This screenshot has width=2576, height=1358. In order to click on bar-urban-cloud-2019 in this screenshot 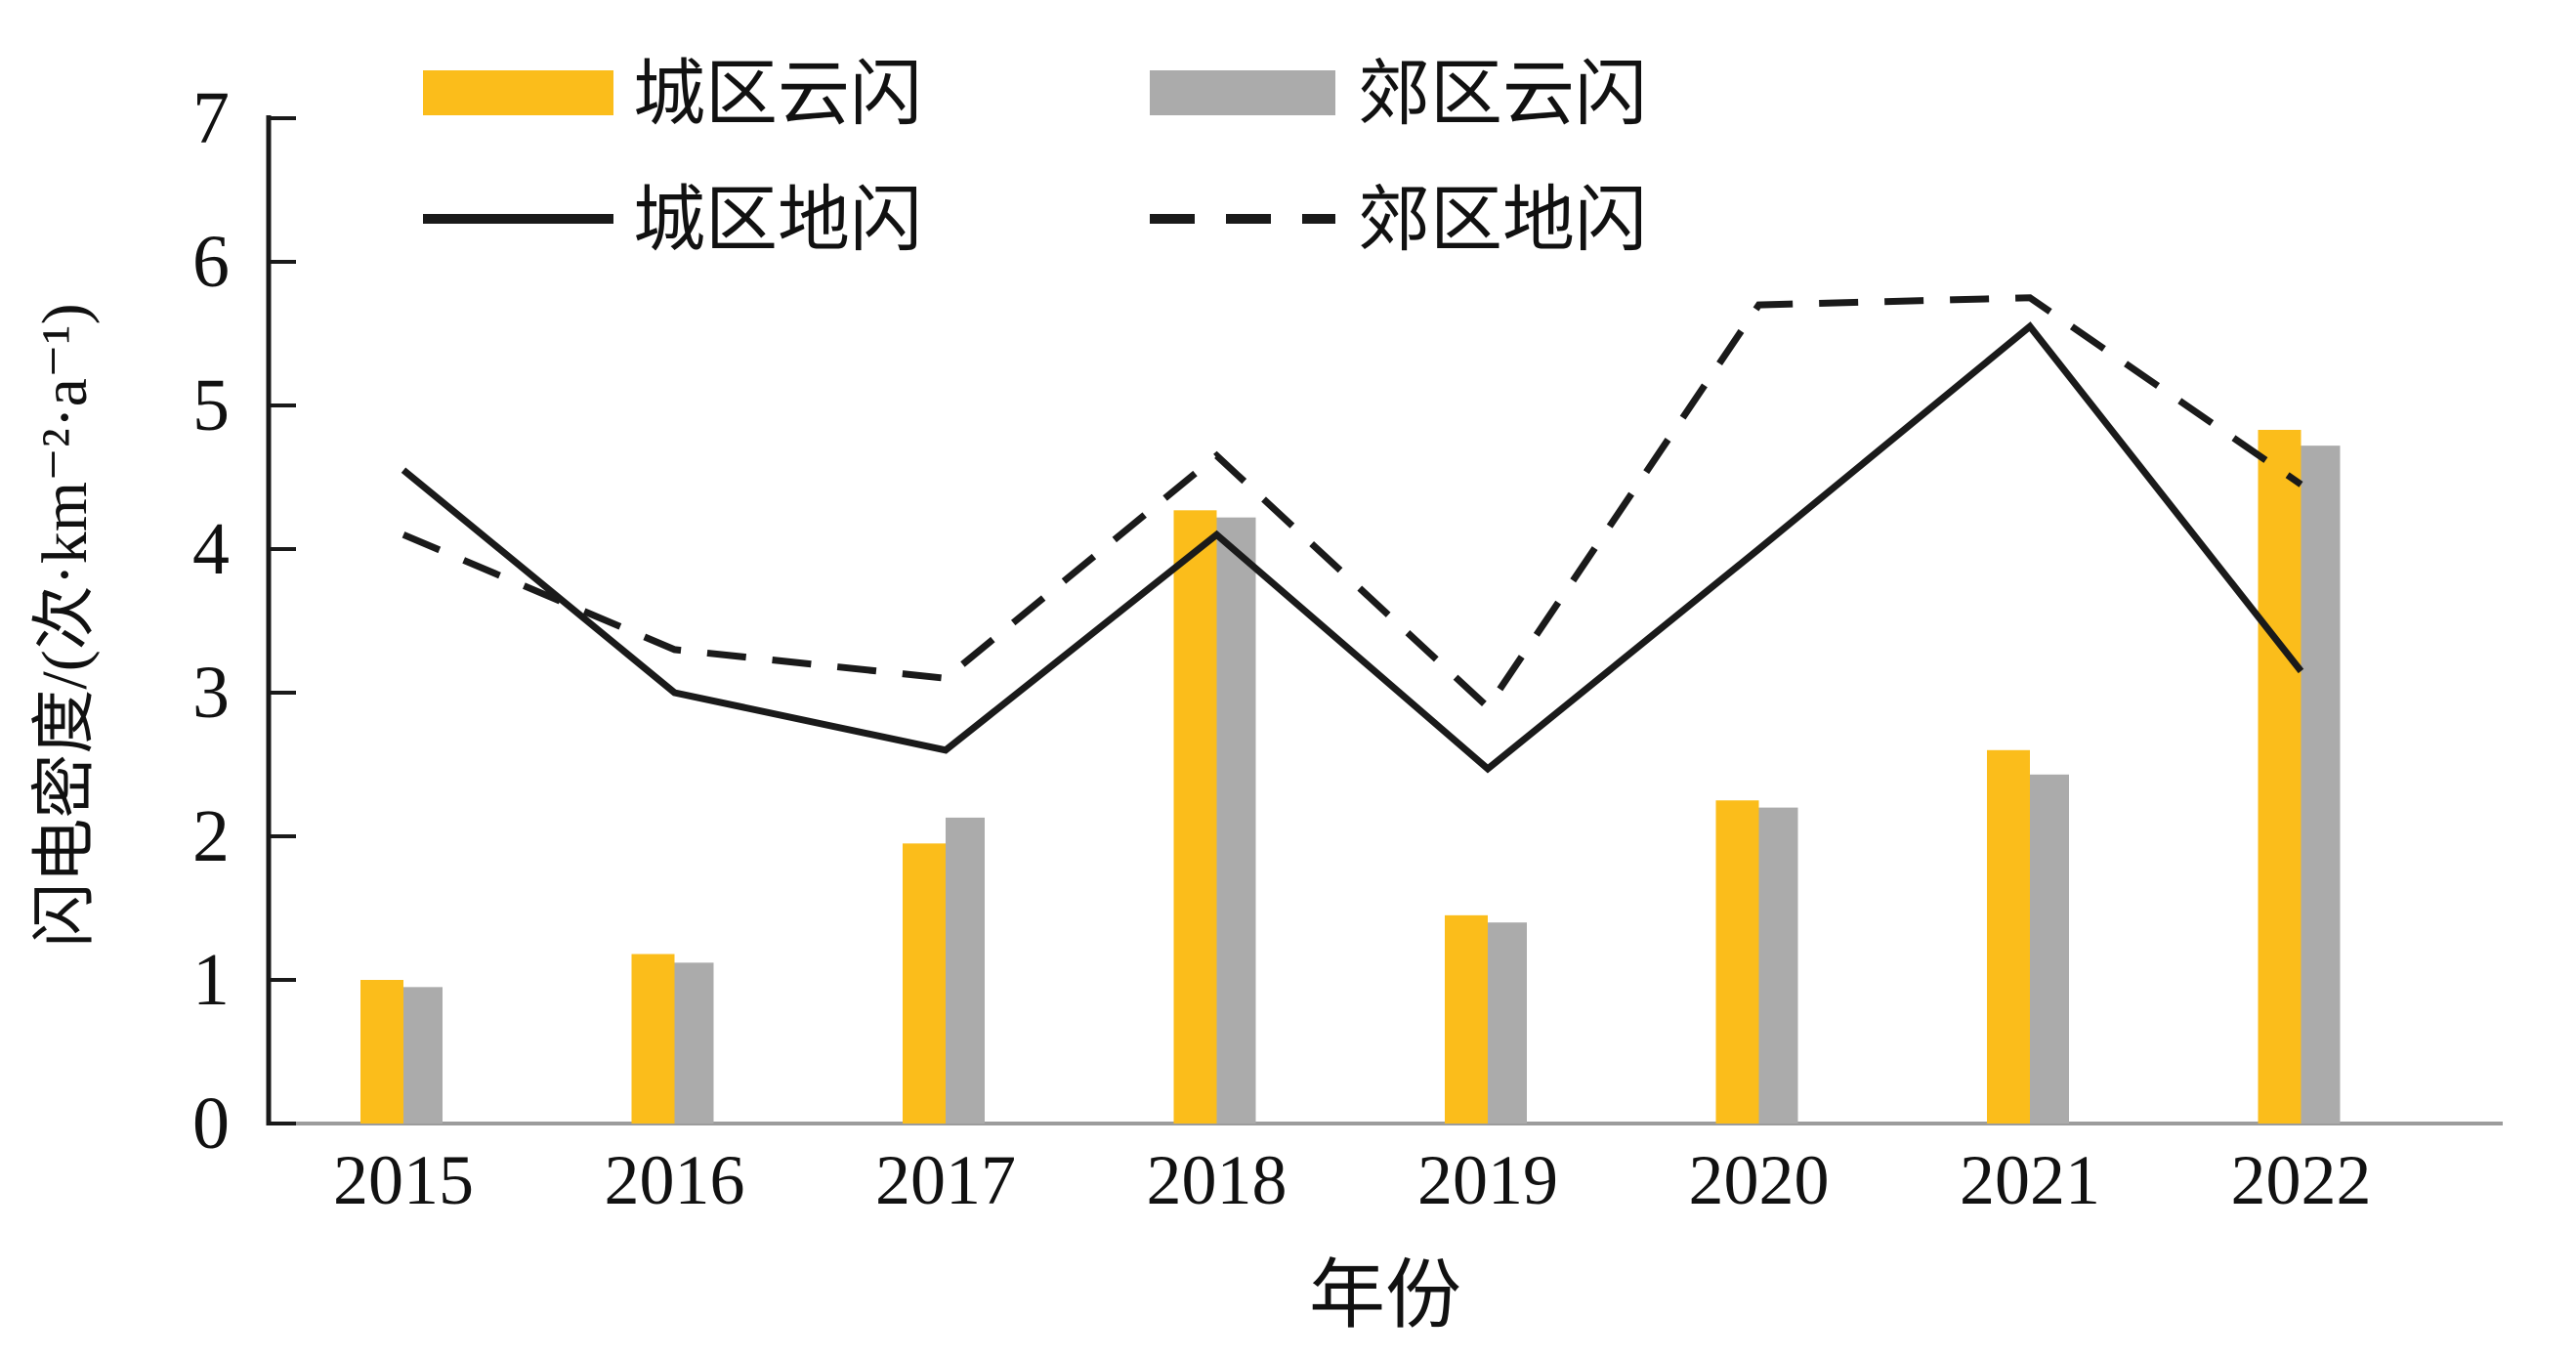, I will do `click(1466, 1019)`.